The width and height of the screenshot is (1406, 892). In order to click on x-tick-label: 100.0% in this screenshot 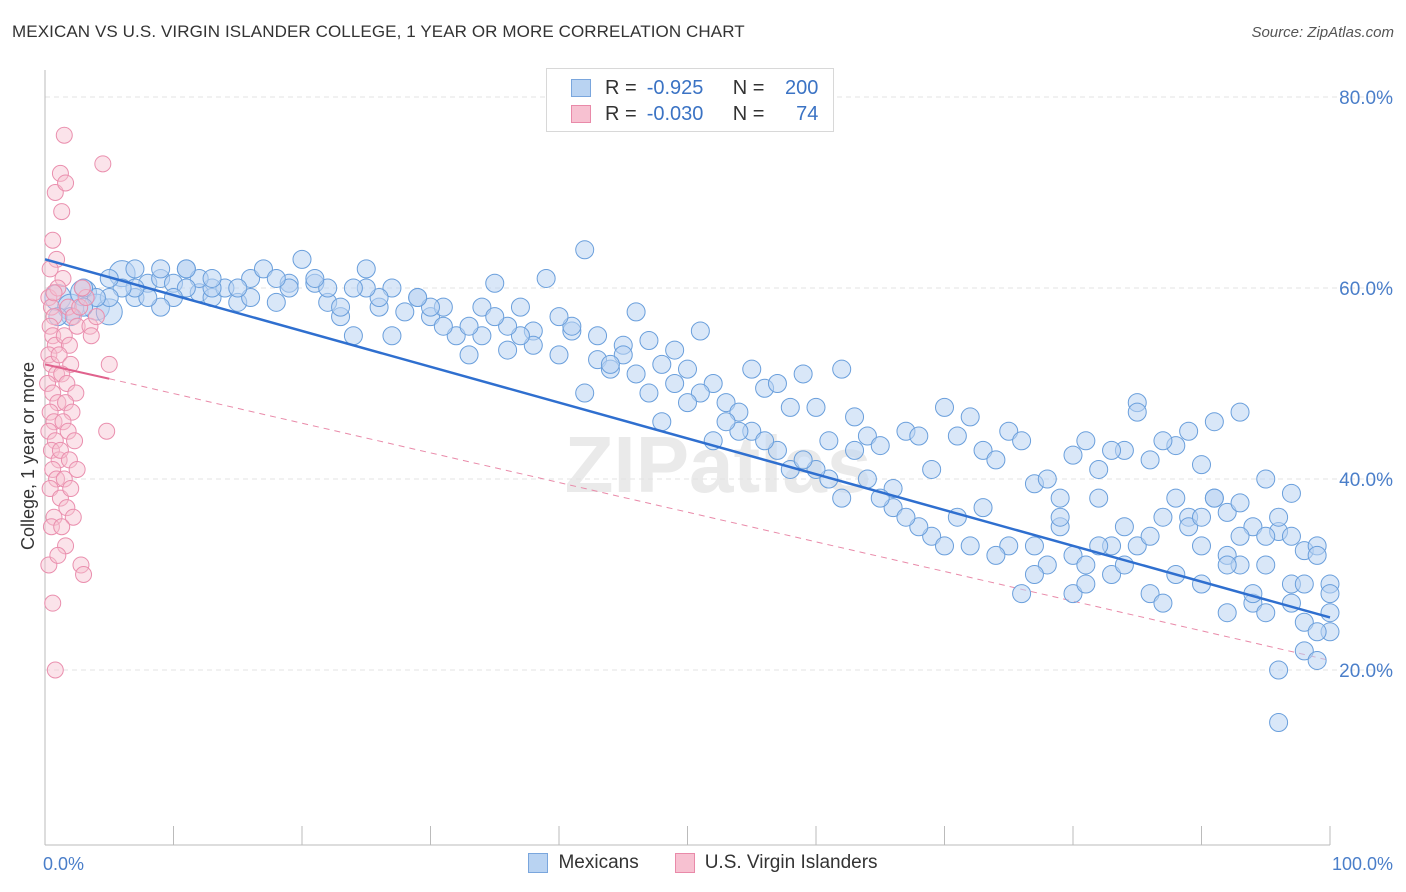, I will do `click(1362, 864)`.